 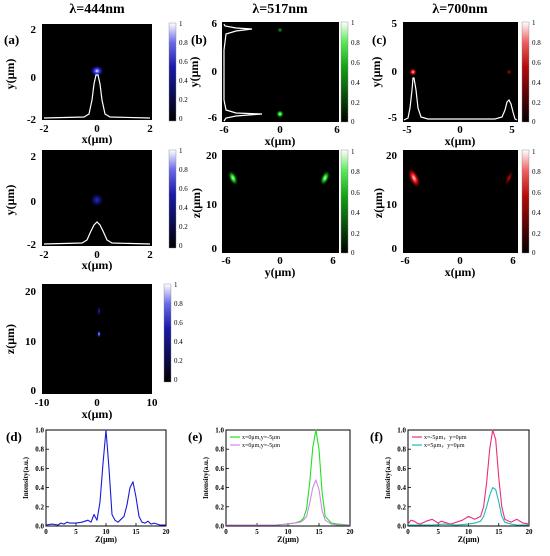 I want to click on cb-a2-t02: 0.2, so click(x=183, y=227).